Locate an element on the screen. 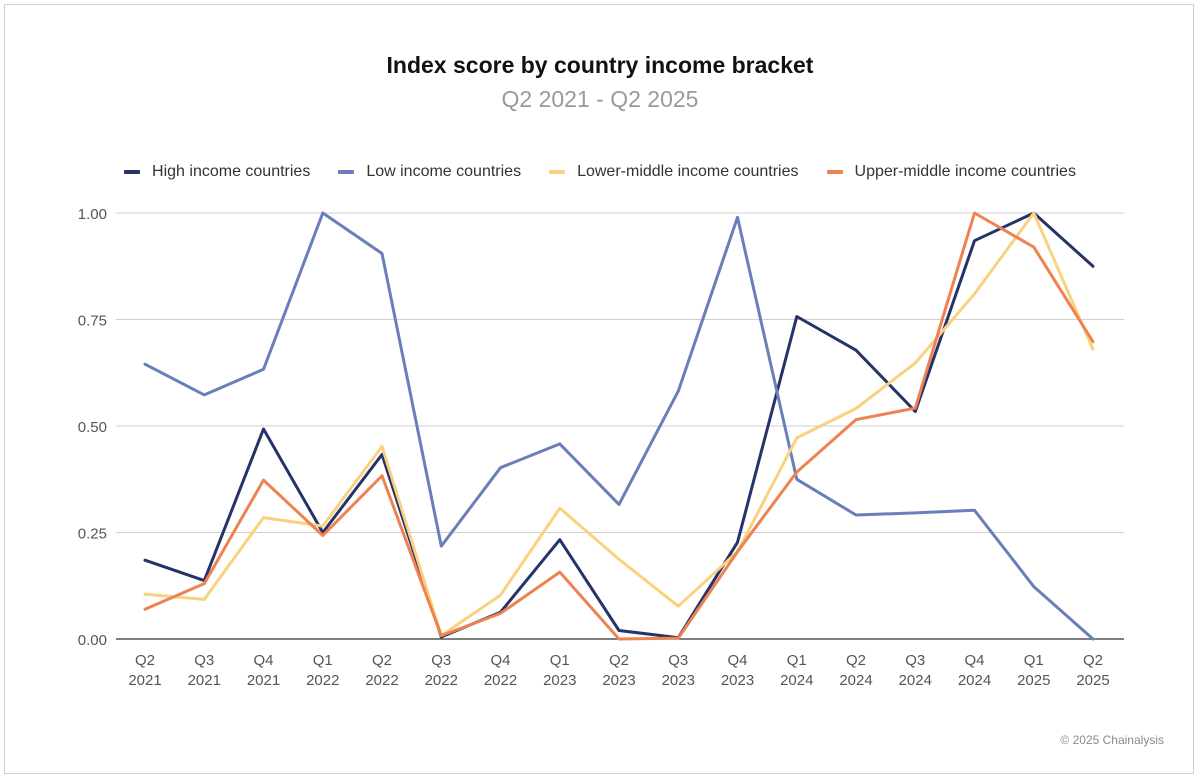  legend-swatch-low-income is located at coordinates (346, 172).